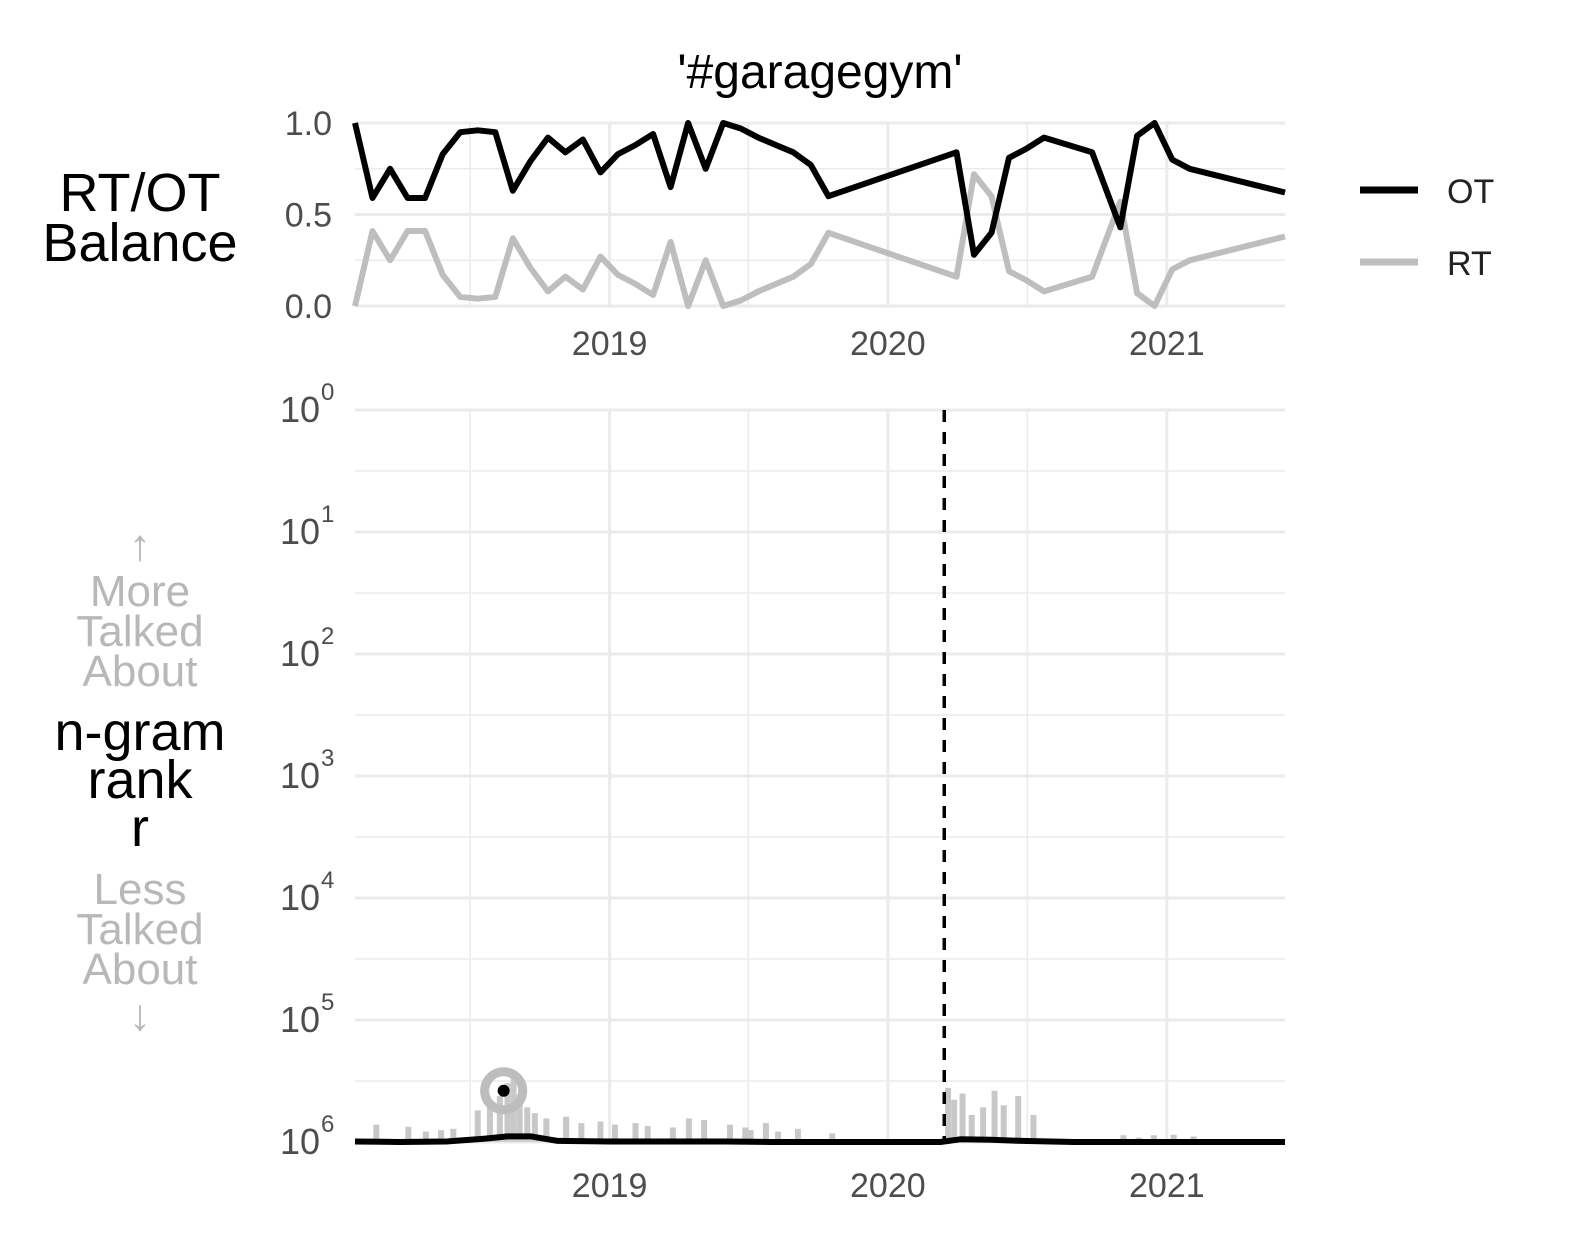 The height and width of the screenshot is (1256, 1572). I want to click on bottom-y-tick-label: 10 3, so click(307, 770).